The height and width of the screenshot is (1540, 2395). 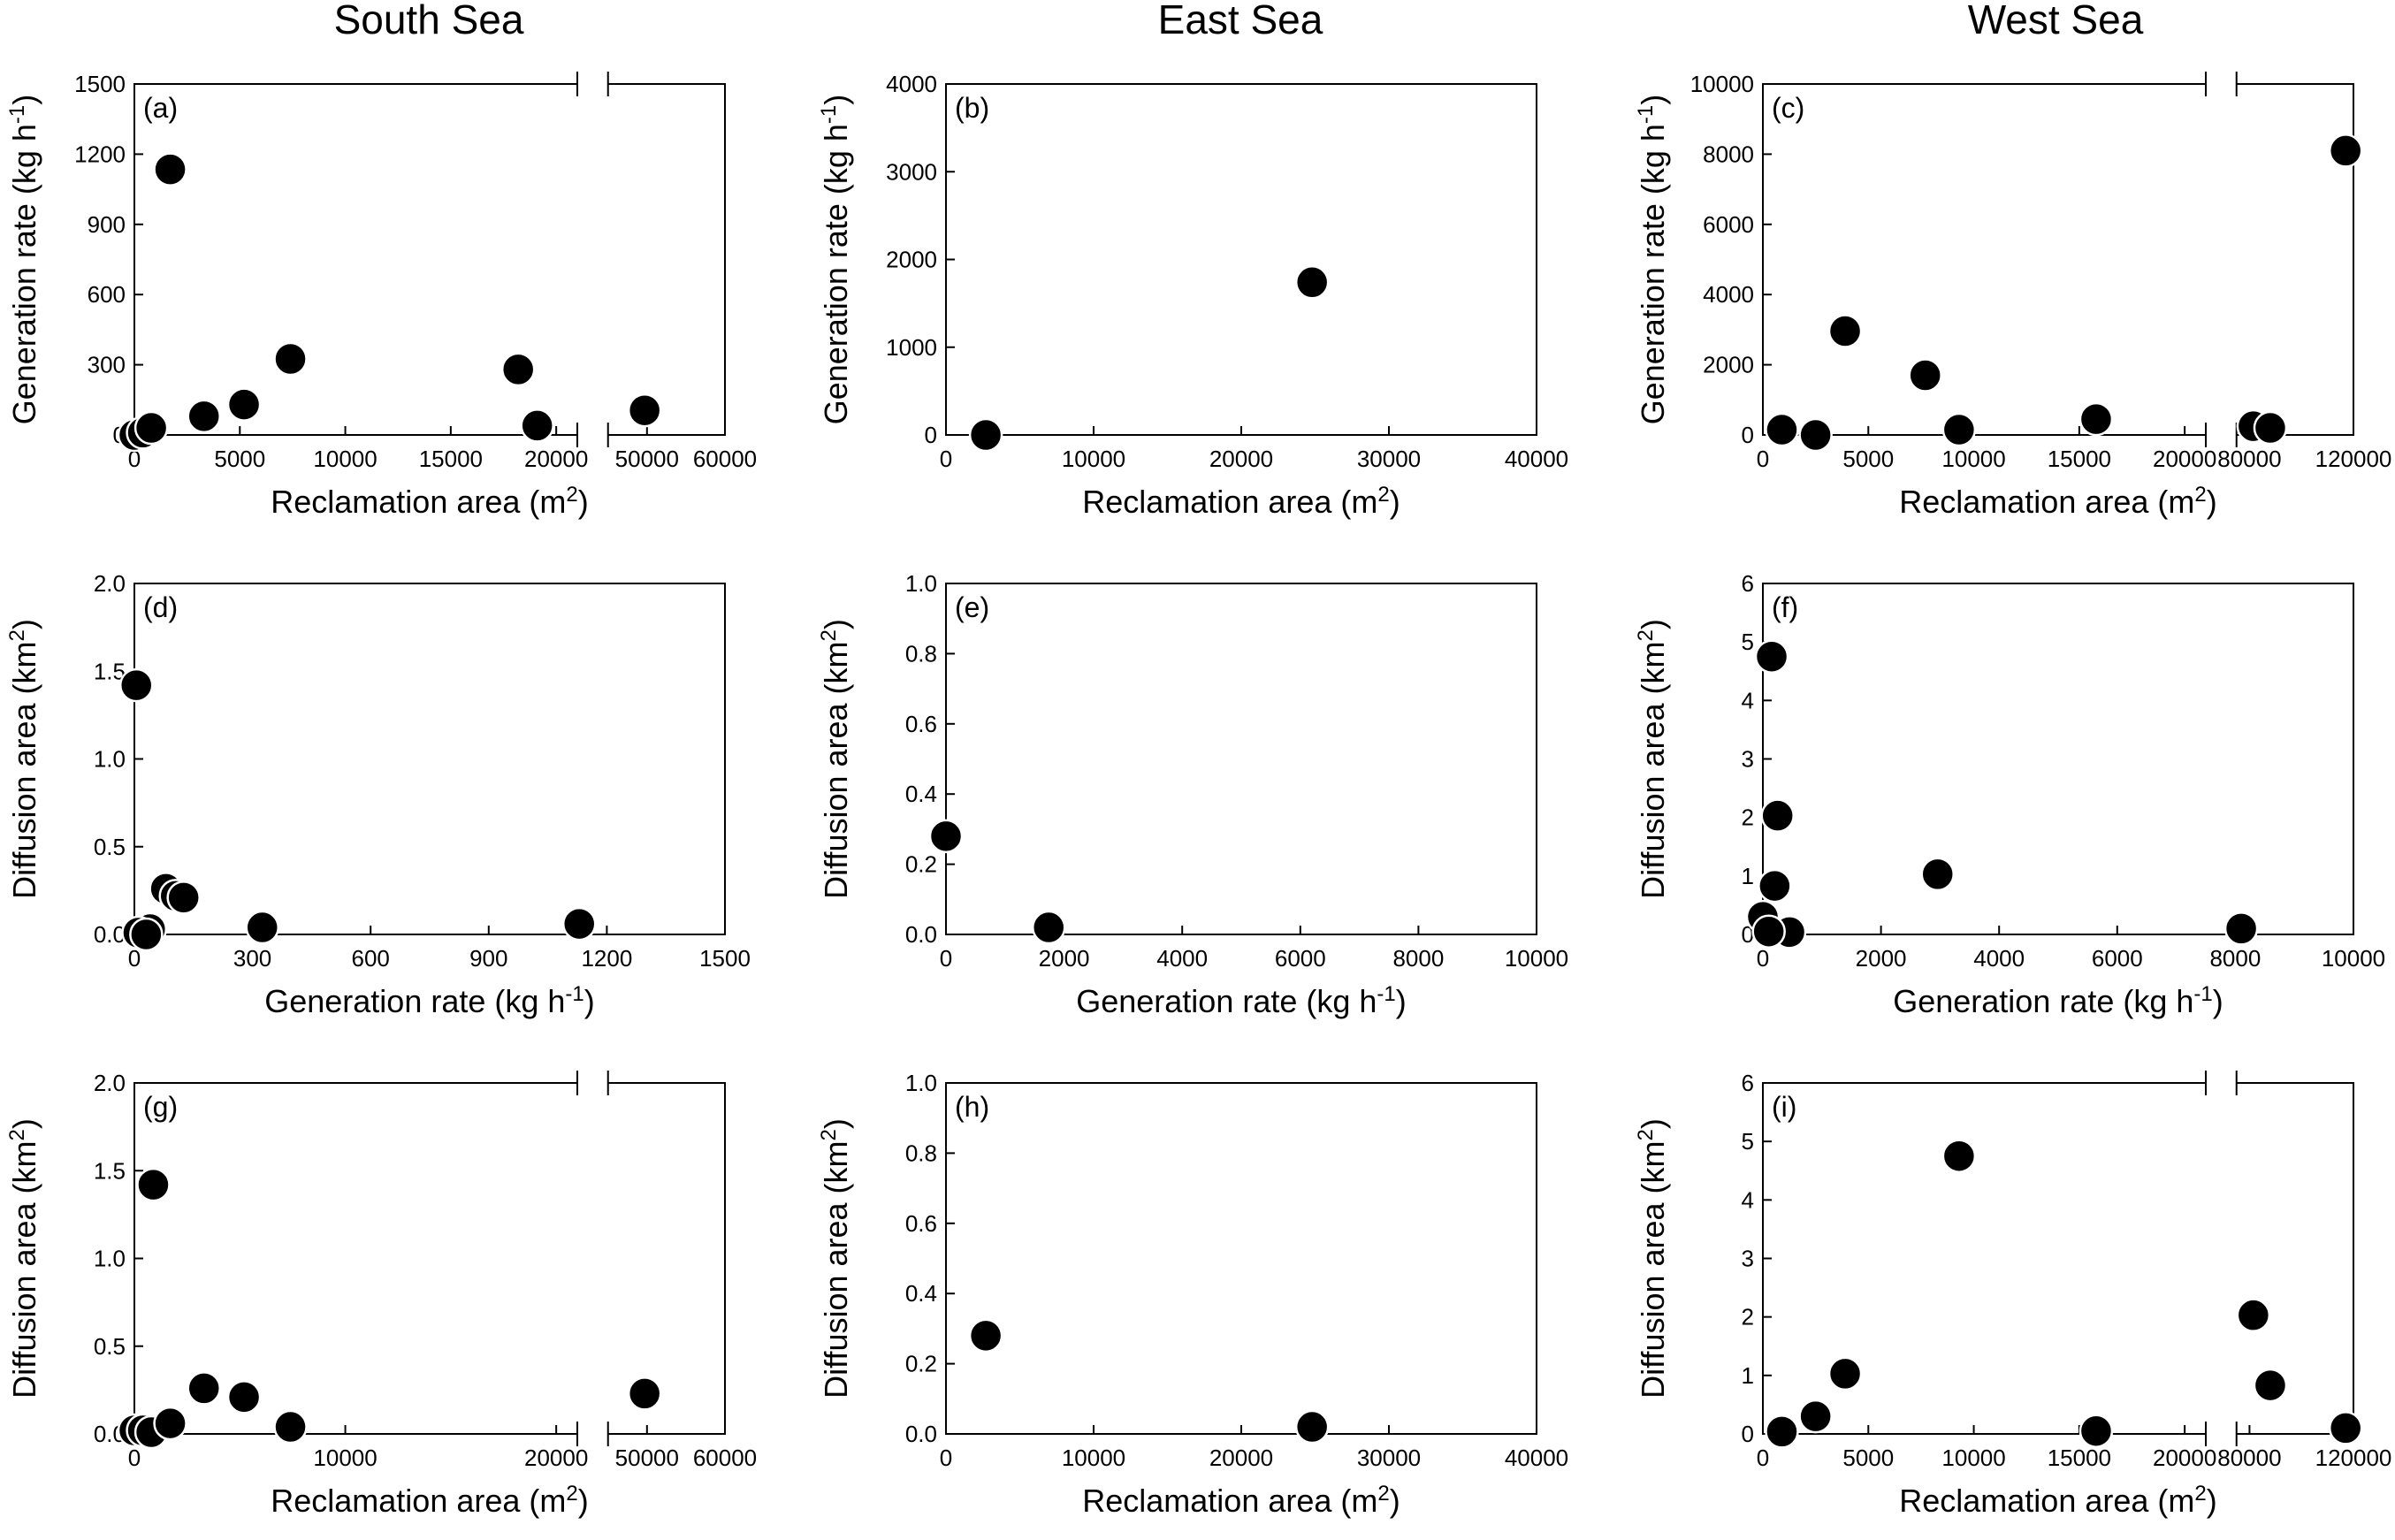 I want to click on y-tick-label: 6000, so click(x=1729, y=225).